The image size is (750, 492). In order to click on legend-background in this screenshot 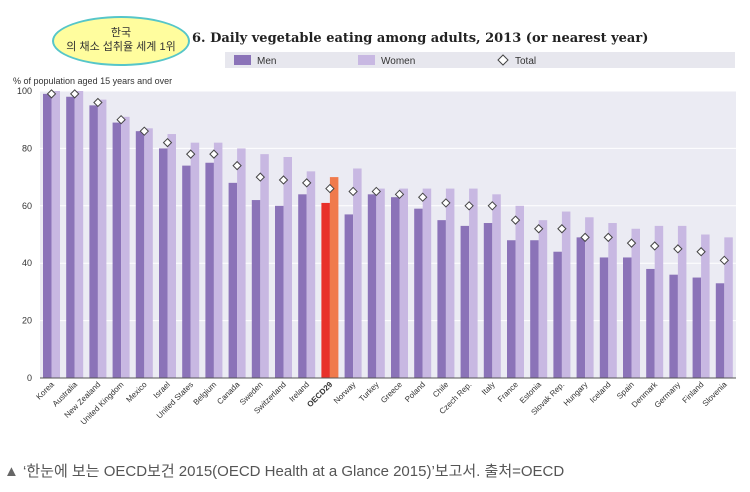, I will do `click(480, 60)`.